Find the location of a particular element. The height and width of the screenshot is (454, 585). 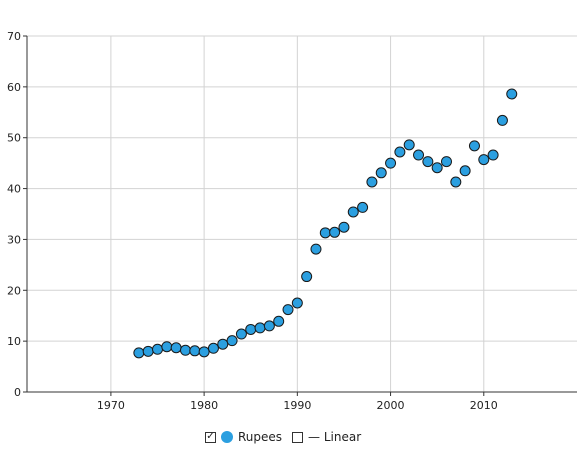

y-tick-label: 60 is located at coordinates (14, 87).